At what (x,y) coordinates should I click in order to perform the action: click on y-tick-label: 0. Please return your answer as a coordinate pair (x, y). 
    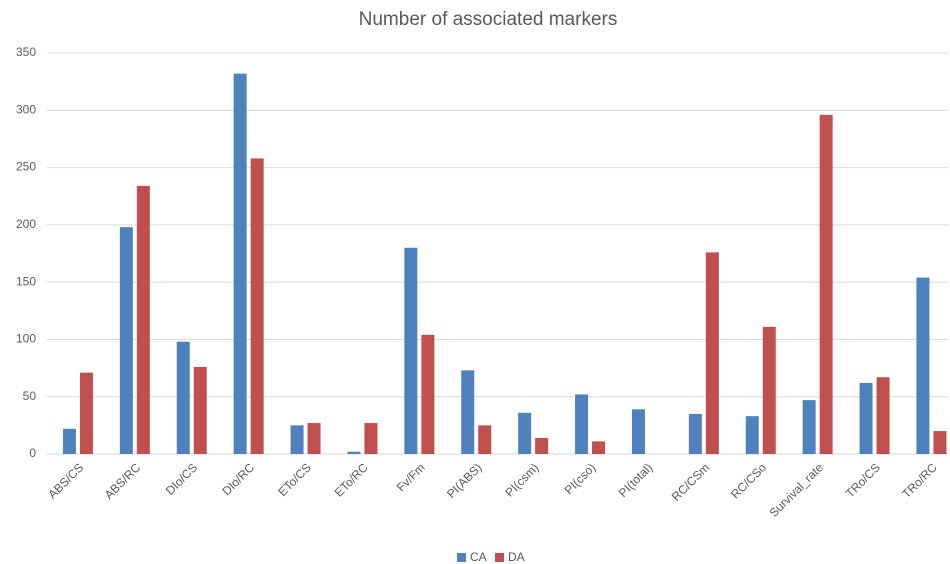
    Looking at the image, I should click on (32, 453).